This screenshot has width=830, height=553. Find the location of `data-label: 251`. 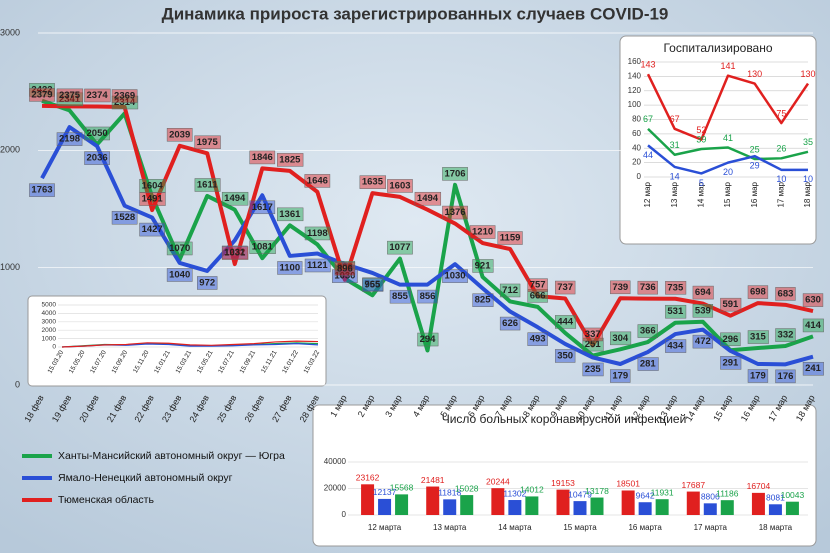

data-label: 251 is located at coordinates (593, 344).